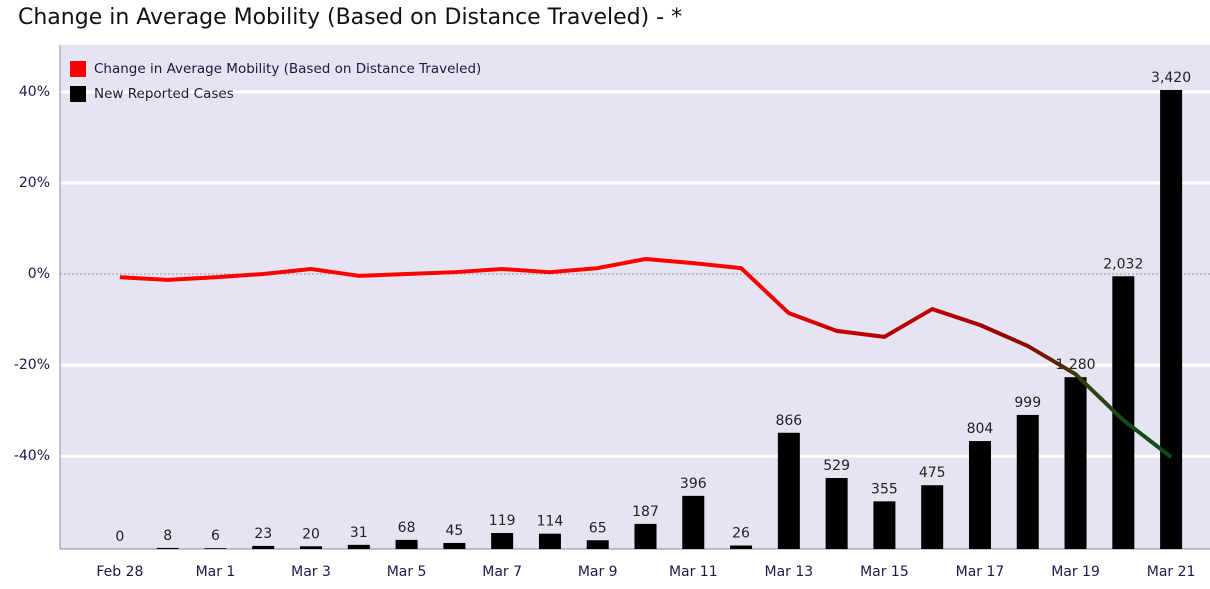  I want to click on x-tick-label: Mar 3, so click(311, 572).